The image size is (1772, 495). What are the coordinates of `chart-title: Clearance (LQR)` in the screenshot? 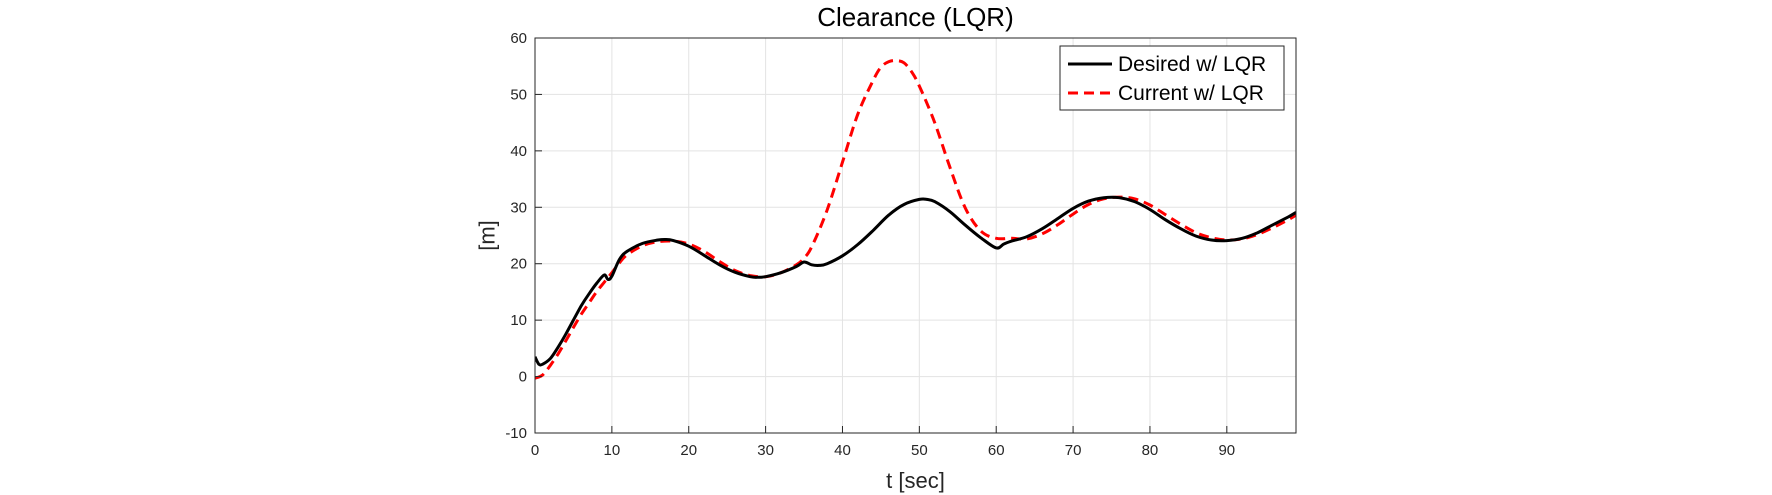 It's located at (915, 17).